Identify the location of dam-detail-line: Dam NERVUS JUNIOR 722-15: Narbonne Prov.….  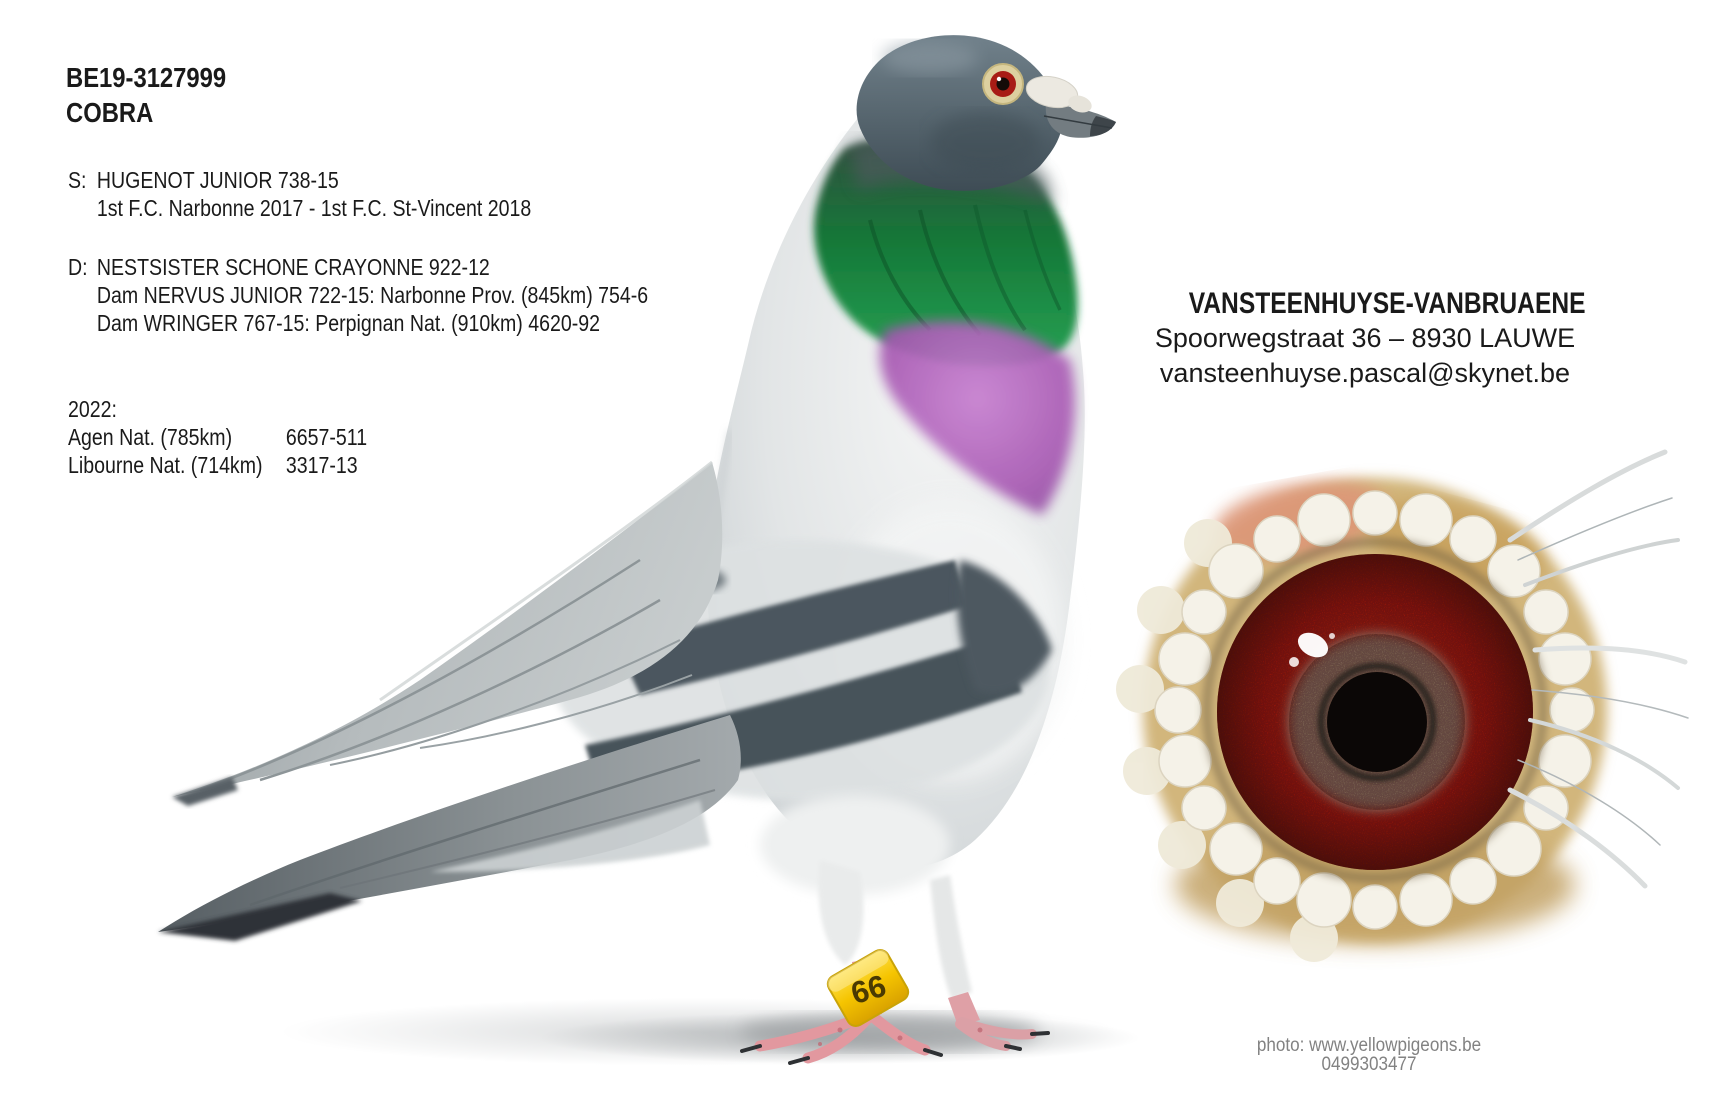
(372, 295).